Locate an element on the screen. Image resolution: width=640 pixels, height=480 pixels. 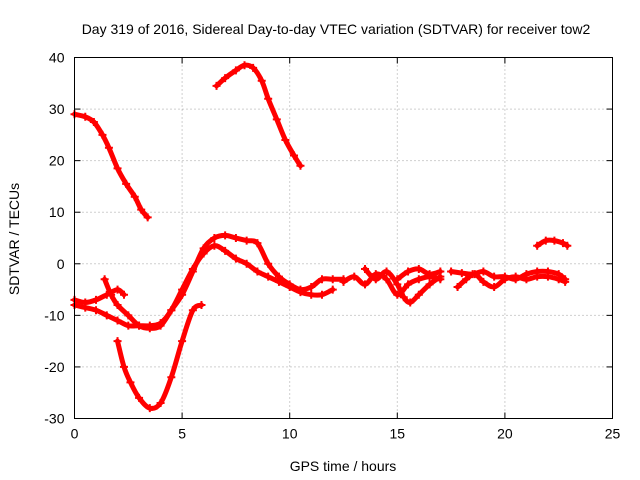
x-tick-labels: 0 5 10 15 20 25 is located at coordinates (346, 434).